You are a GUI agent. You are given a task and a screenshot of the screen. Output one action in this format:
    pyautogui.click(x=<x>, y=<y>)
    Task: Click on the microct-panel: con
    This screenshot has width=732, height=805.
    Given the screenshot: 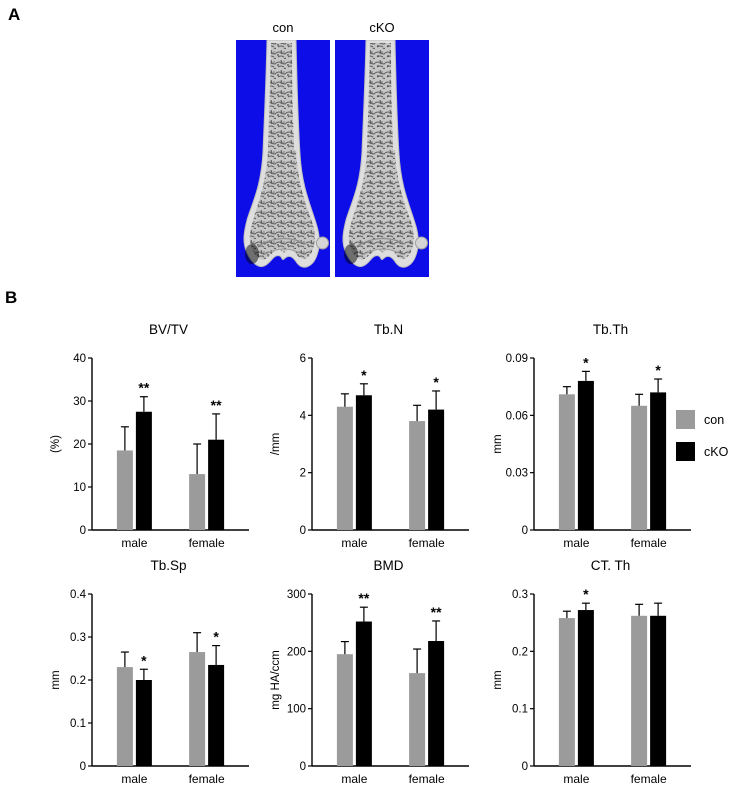 What is the action you would take?
    pyautogui.click(x=332, y=146)
    